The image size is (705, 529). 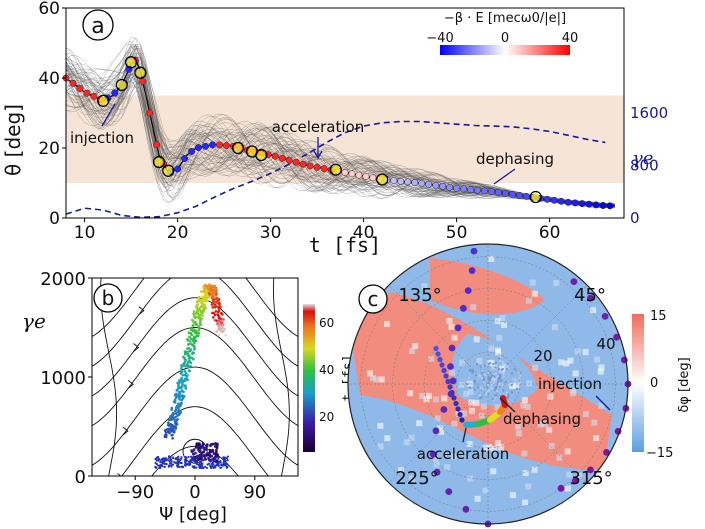 What do you see at coordinates (364, 233) in the screenshot?
I see `x-tick-label: 40` at bounding box center [364, 233].